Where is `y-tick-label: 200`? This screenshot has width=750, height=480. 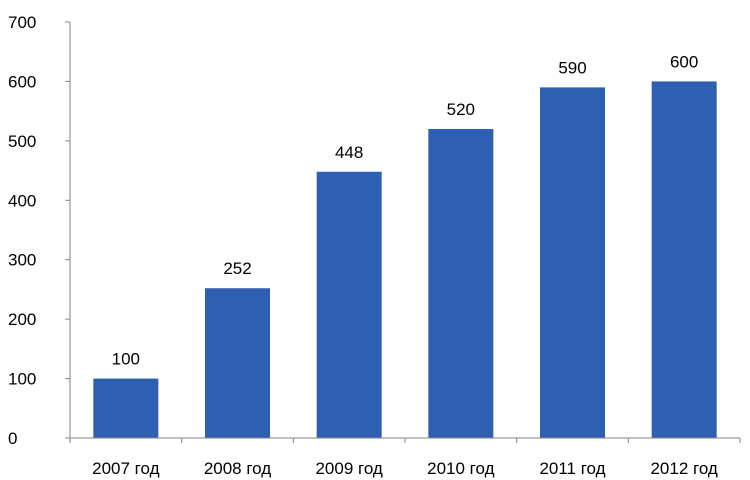
y-tick-label: 200 is located at coordinates (22, 319).